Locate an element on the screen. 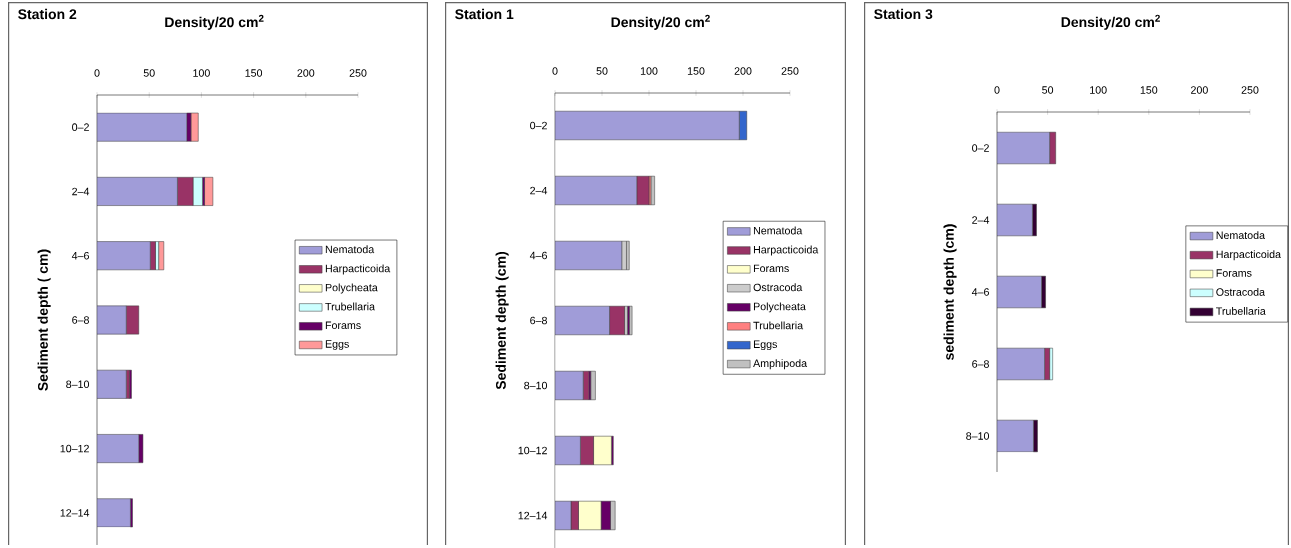 Image resolution: width=1291 pixels, height=548 pixels. y-axis-title: Sediment depth ( cm) is located at coordinates (44, 320).